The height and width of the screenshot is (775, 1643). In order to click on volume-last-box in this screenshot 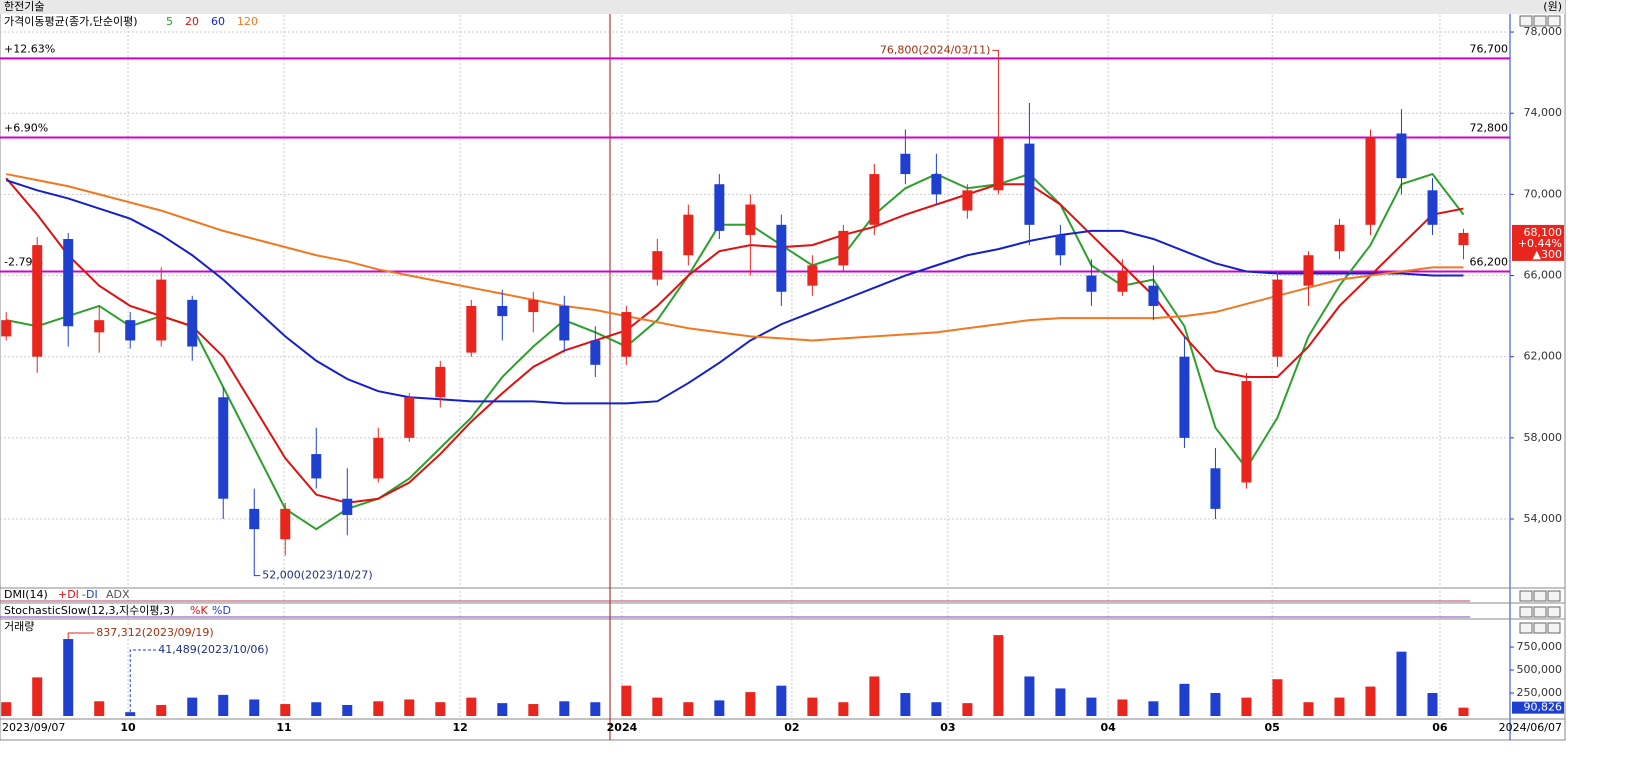, I will do `click(1538, 707)`.